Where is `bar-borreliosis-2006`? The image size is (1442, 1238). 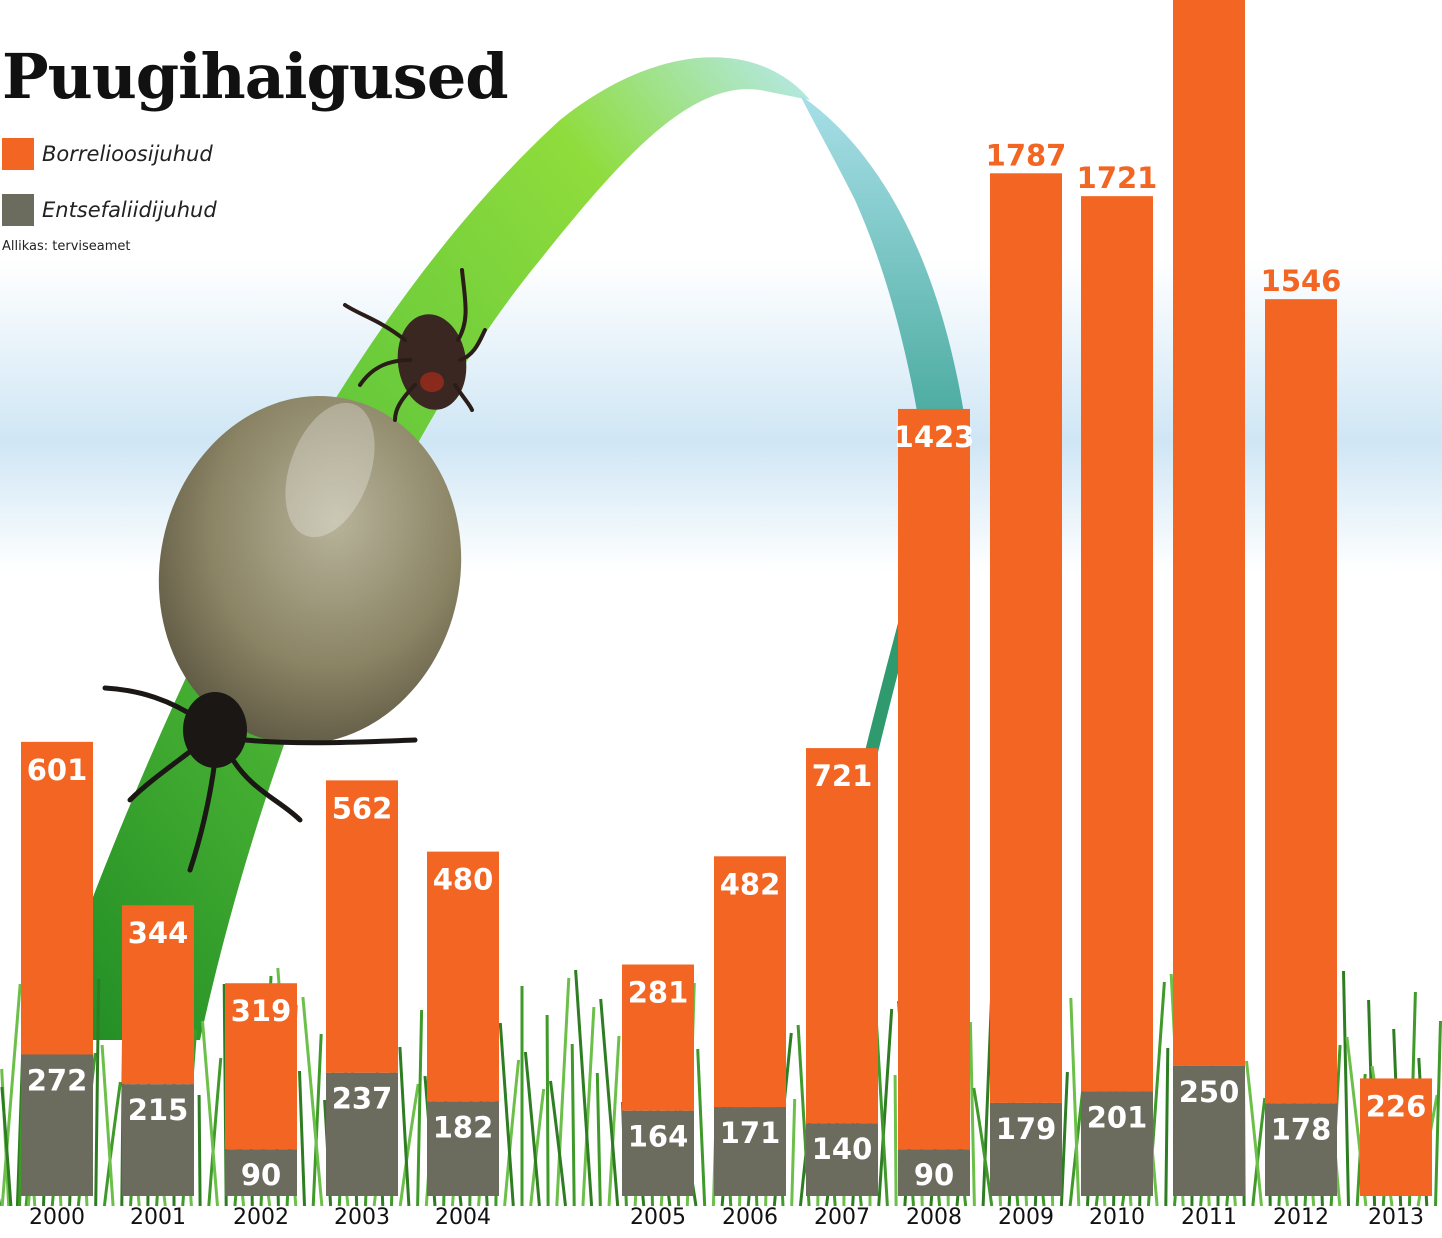
bar-borreliosis-2006 is located at coordinates (750, 982).